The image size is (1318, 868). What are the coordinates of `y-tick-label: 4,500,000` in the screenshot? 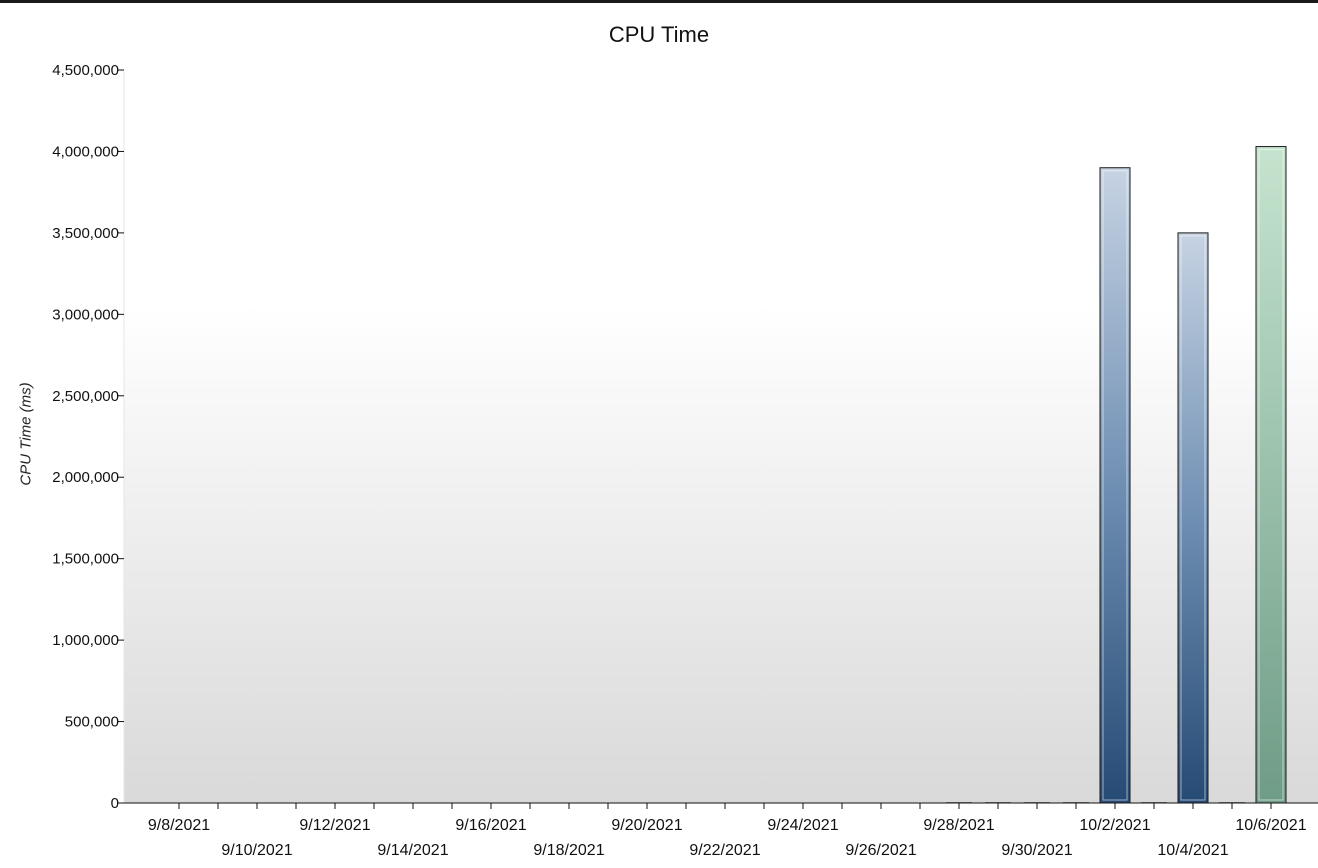 It's located at (85, 70).